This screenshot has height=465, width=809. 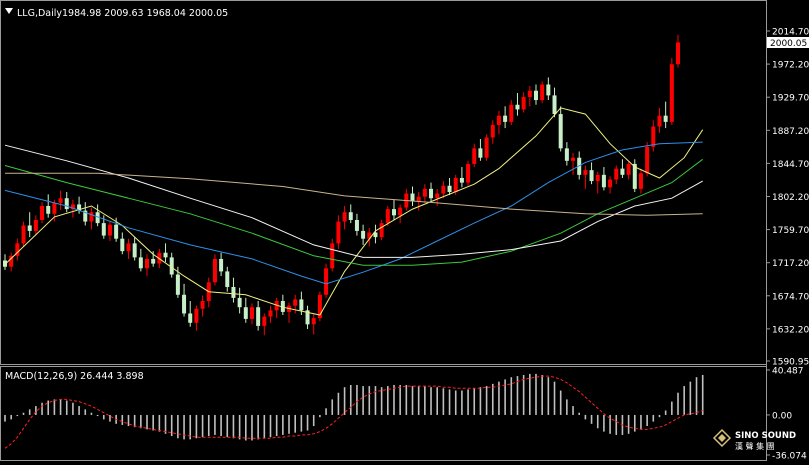 I want to click on dropdown-triangle-icon, so click(x=9, y=11).